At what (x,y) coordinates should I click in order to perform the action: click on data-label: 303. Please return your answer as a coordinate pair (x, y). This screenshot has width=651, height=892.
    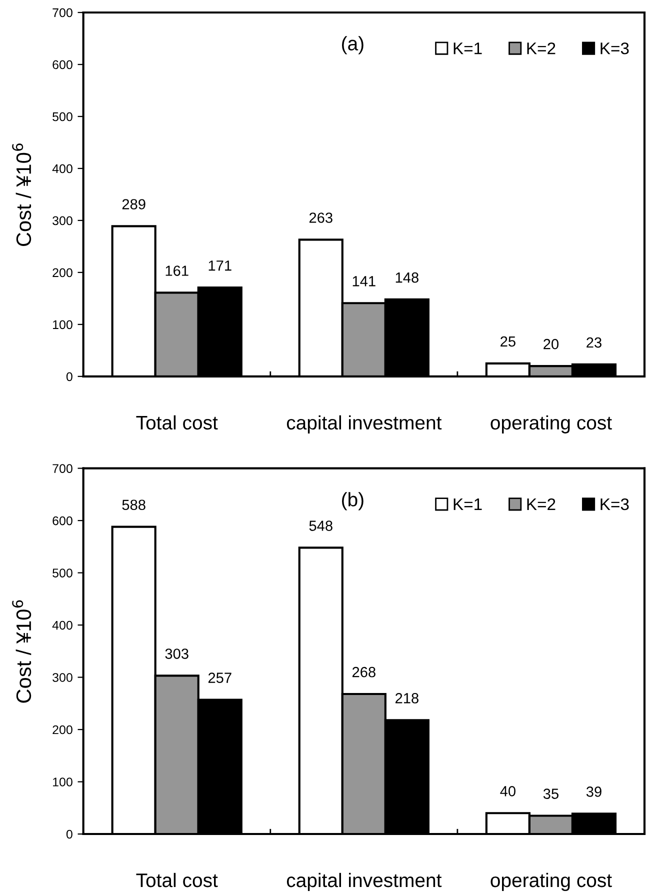
    Looking at the image, I should click on (176, 653).